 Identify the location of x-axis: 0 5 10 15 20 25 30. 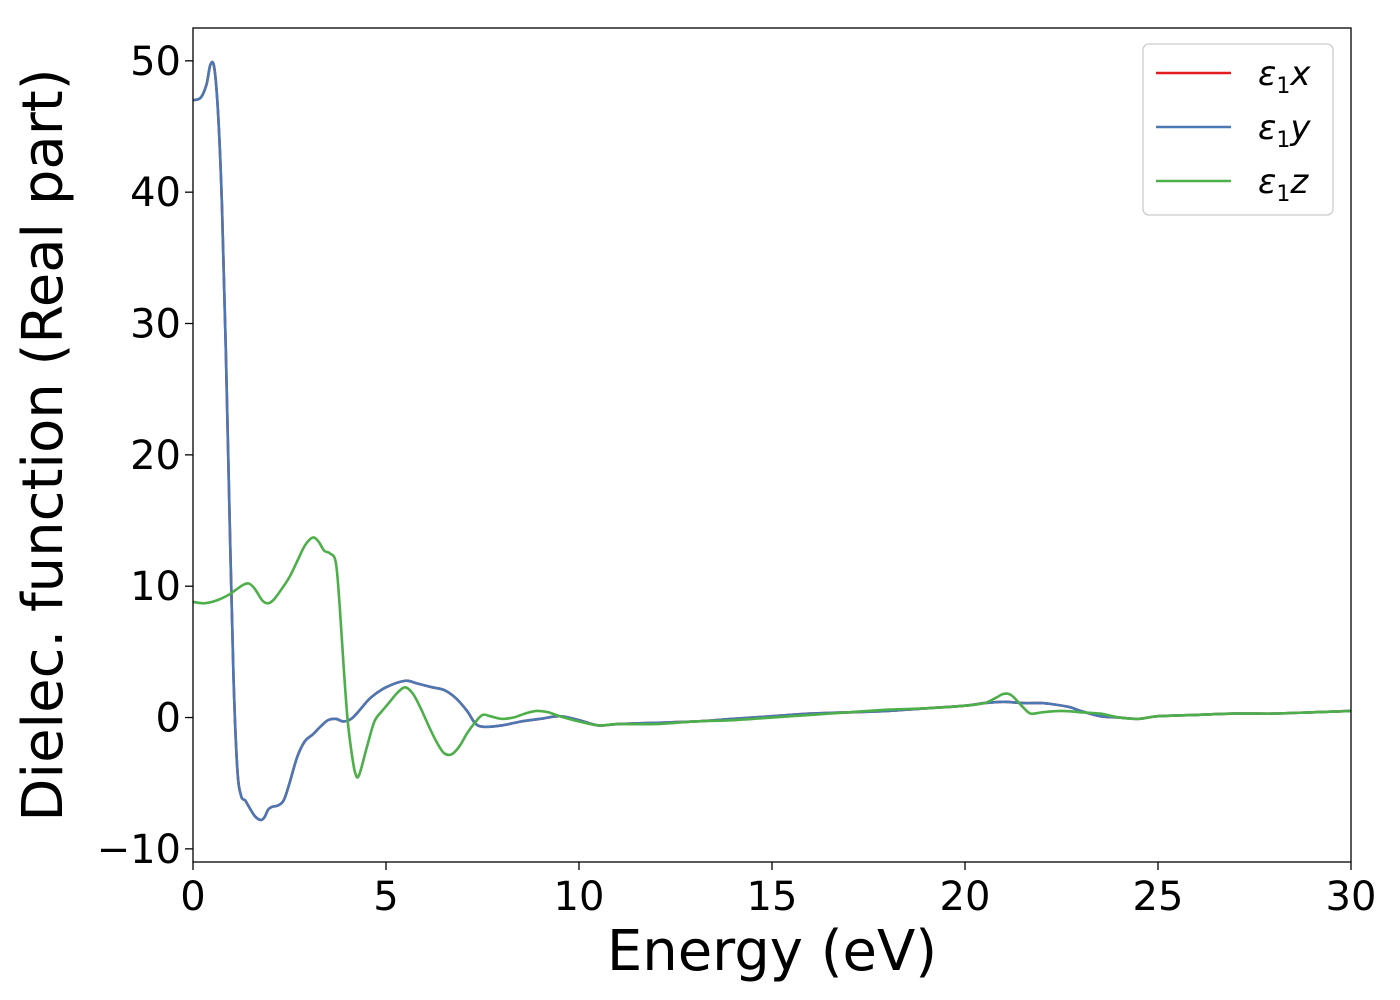
(778, 891).